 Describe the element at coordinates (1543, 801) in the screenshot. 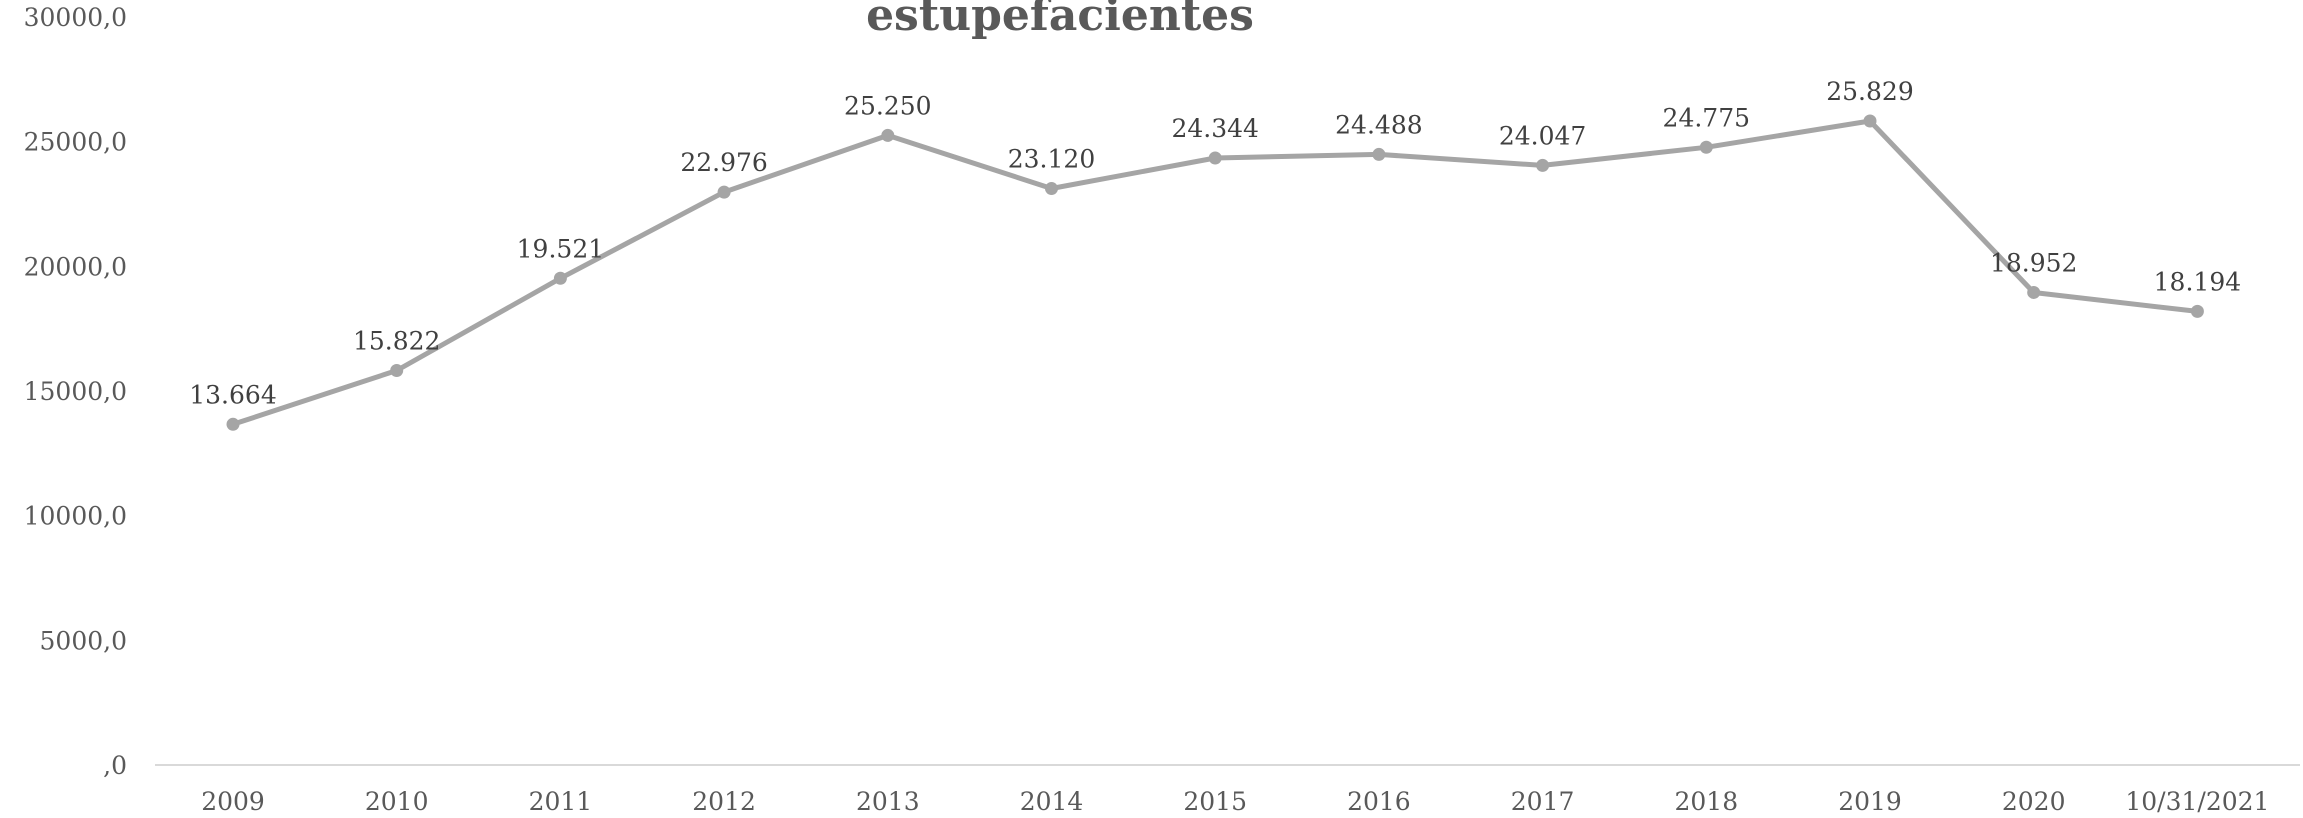

I see `x-tick-label: 2017` at that location.